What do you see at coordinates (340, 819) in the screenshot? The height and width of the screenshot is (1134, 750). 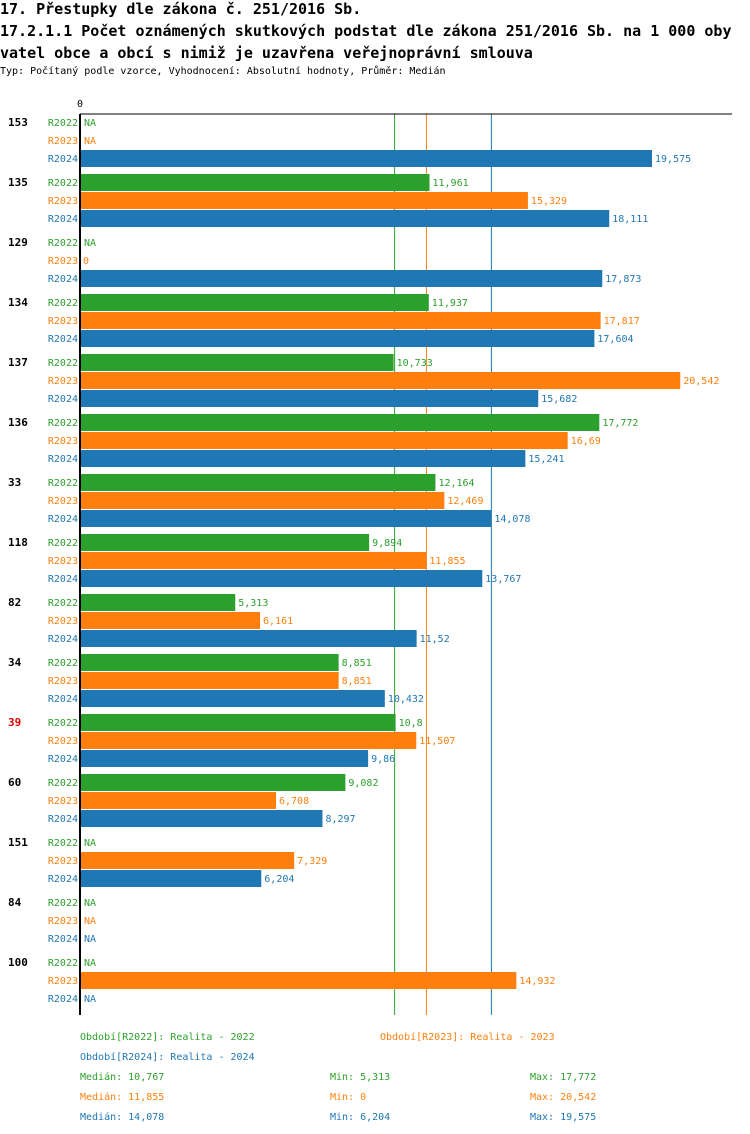 I see `value-label: 8,297` at bounding box center [340, 819].